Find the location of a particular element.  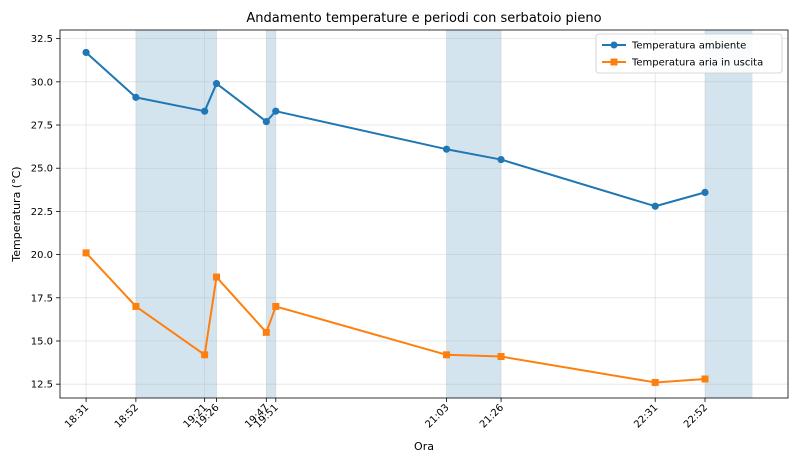

y-tick-label: 27.5 is located at coordinates (42, 126).